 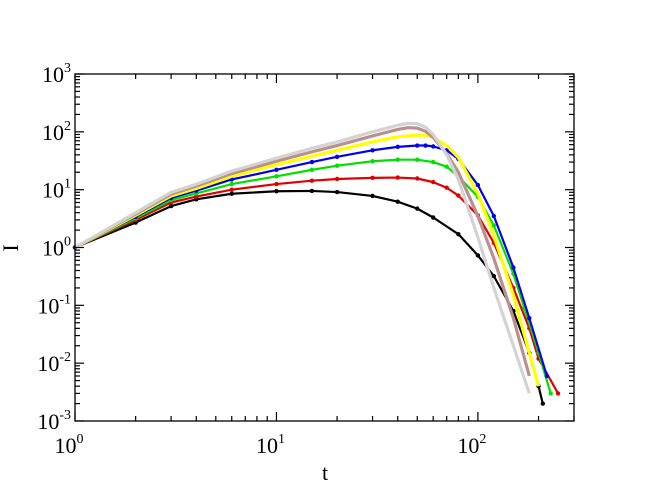 What do you see at coordinates (56, 74) in the screenshot?
I see `y-tick-label: 10³` at bounding box center [56, 74].